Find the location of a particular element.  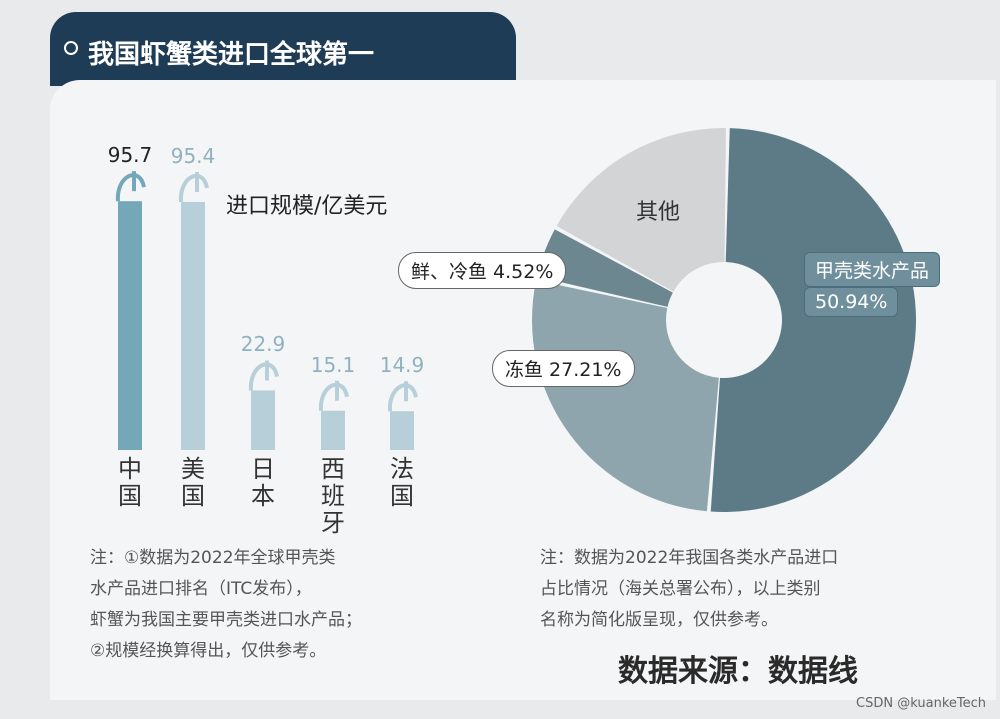

callout-crustacean-value: 50.94% is located at coordinates (851, 302).